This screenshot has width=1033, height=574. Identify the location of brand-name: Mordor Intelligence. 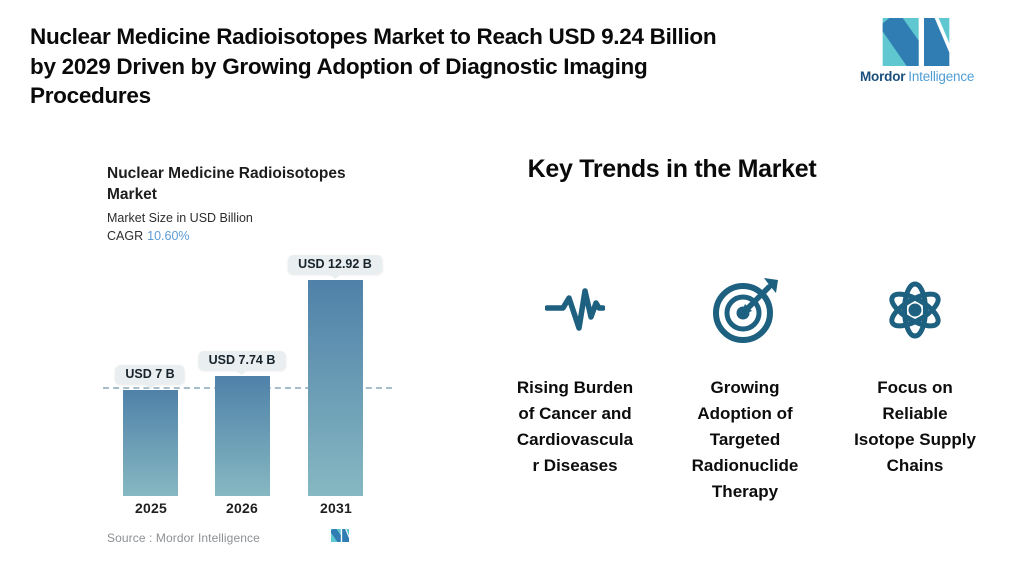
(917, 76).